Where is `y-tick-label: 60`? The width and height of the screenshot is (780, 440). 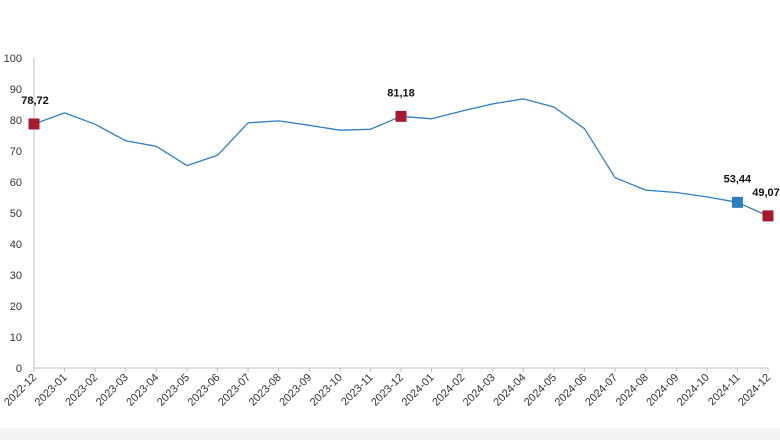
y-tick-label: 60 is located at coordinates (16, 183).